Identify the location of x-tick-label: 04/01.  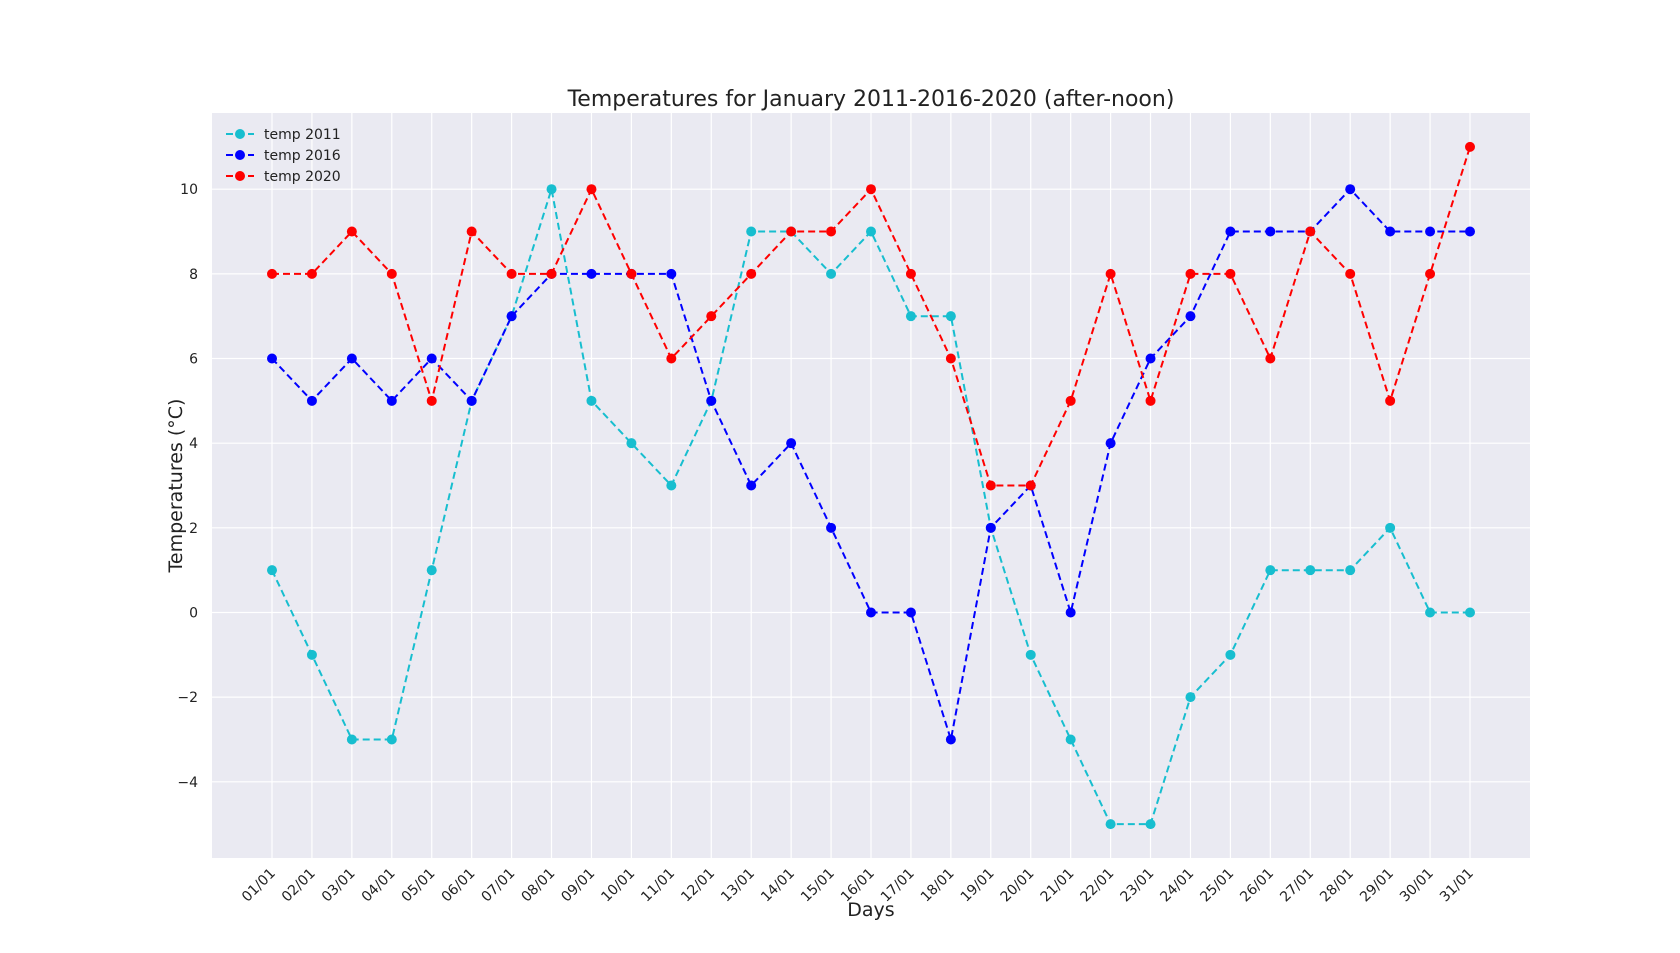
(379, 886).